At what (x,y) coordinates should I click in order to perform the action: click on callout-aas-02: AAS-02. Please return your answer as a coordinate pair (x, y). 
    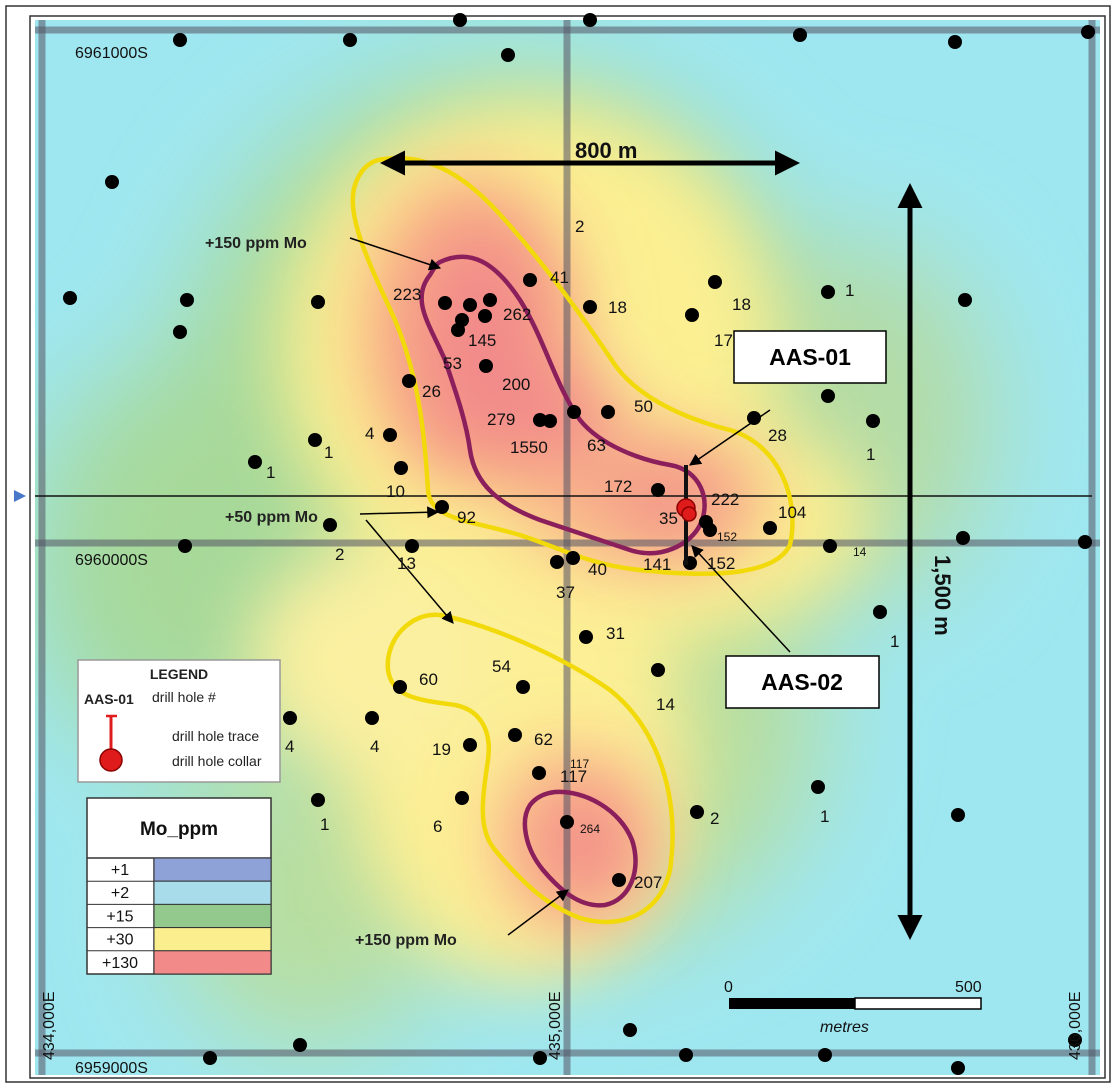
    Looking at the image, I should click on (785, 627).